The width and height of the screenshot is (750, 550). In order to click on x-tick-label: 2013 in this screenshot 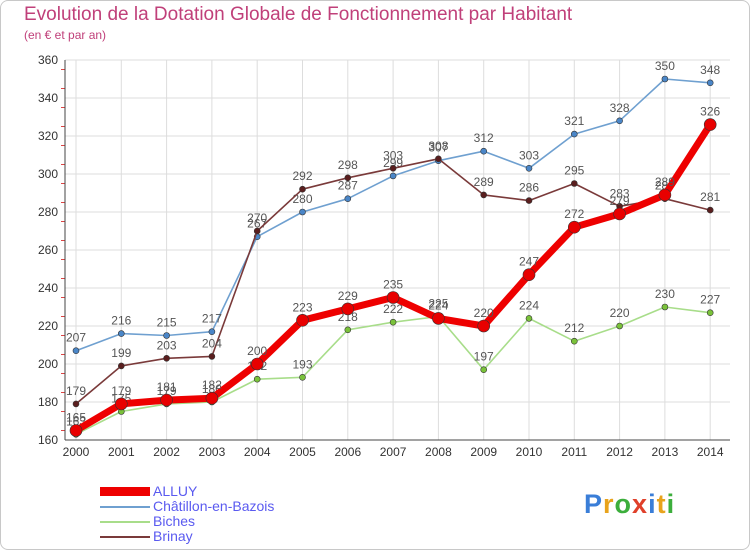, I will do `click(665, 452)`.